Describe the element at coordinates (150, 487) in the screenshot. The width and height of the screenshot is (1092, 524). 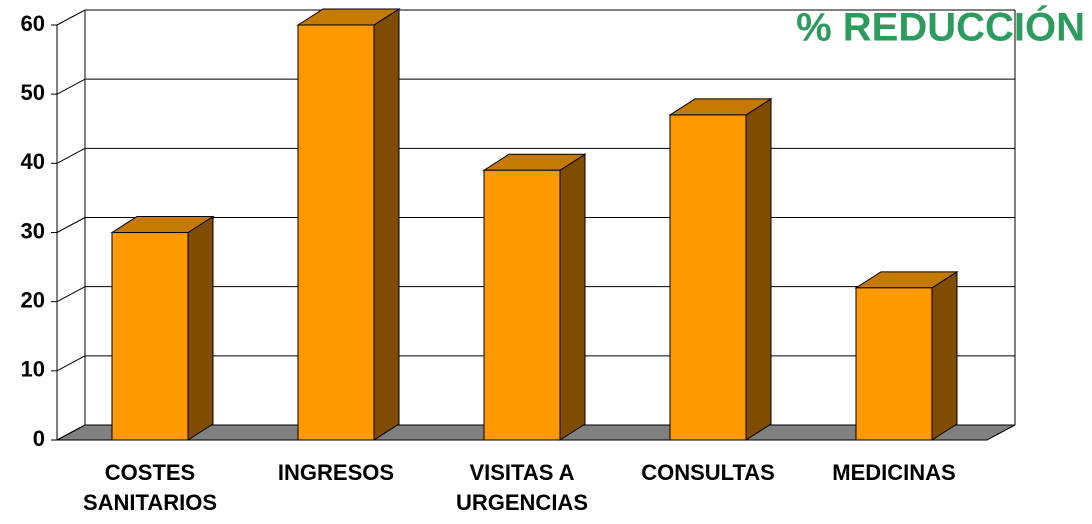
I see `x-tick-label: COSTES SANITARIOS` at that location.